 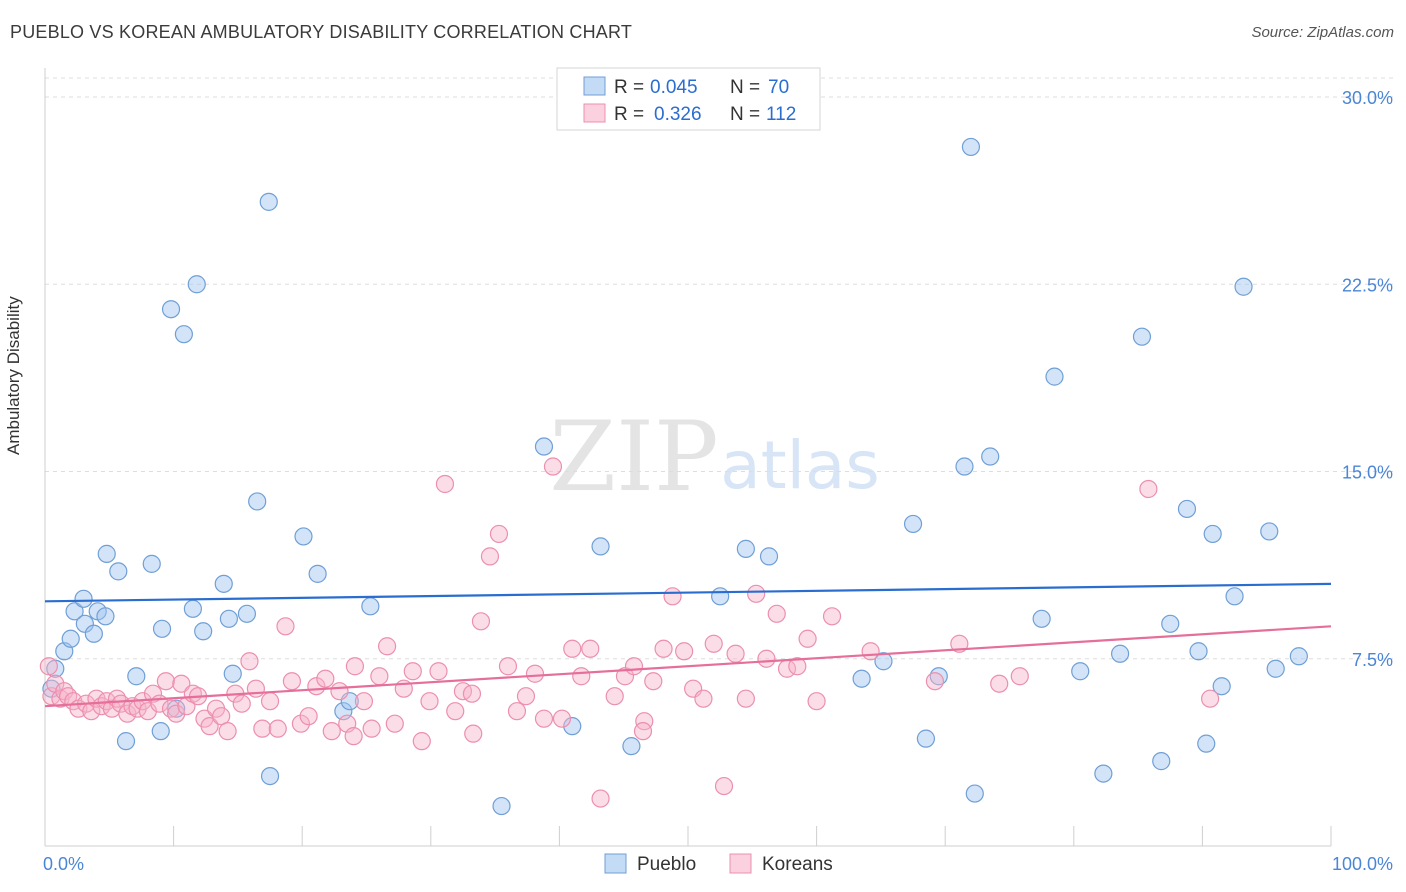 What do you see at coordinates (740, 863) in the screenshot?
I see `legend-bottom-swatch-koreans` at bounding box center [740, 863].